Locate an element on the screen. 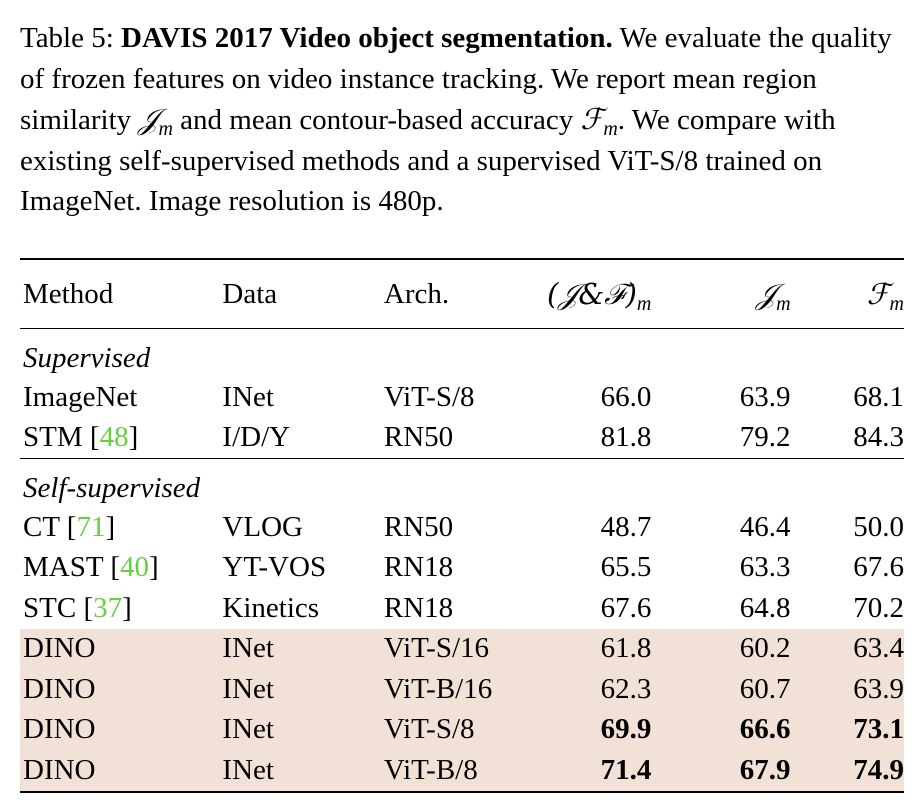  cell-f: 68.1 is located at coordinates (878, 396).